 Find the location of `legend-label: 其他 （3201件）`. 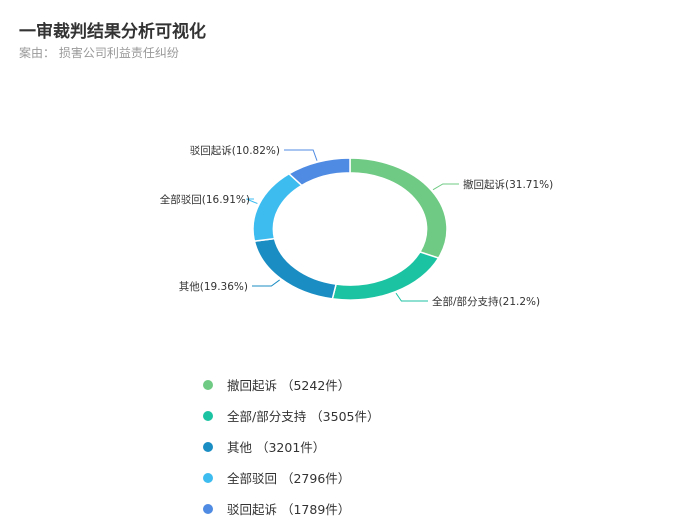

legend-label: 其他 （3201件） is located at coordinates (276, 447).